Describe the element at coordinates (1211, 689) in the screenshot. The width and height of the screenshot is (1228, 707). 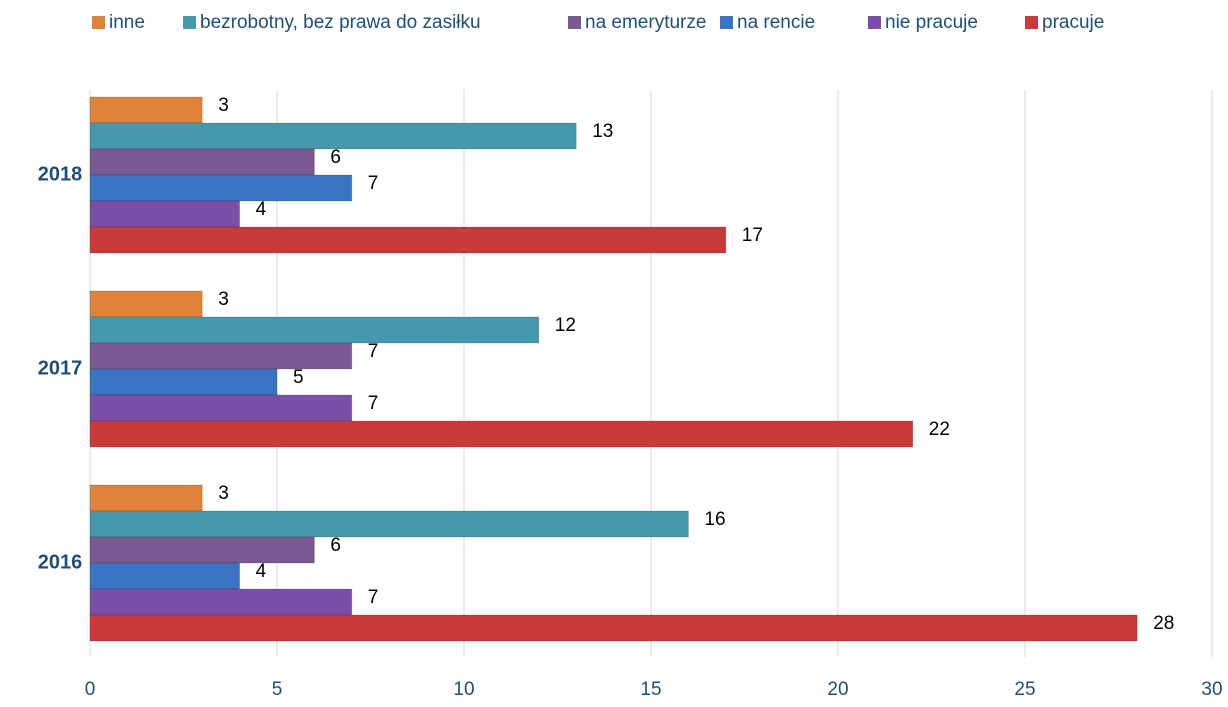
I see `x-tick-label: 30` at that location.